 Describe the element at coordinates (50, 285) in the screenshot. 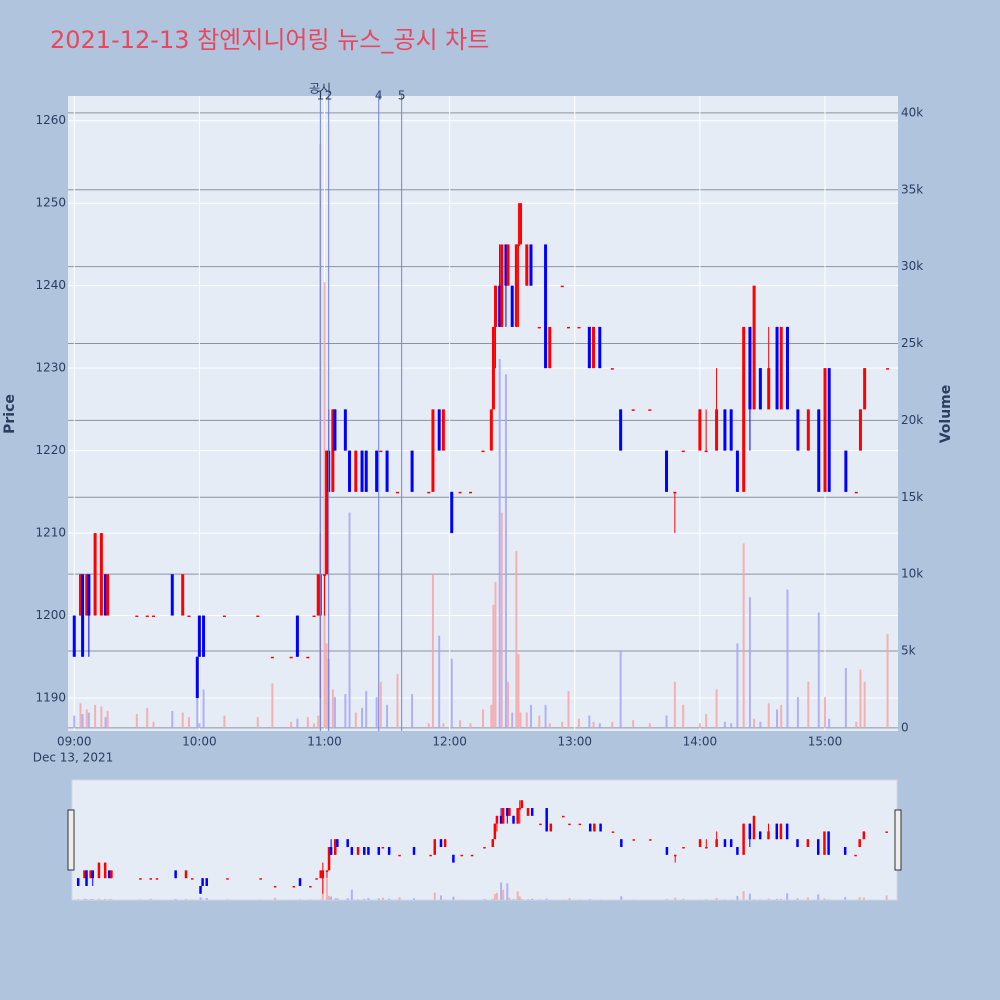

I see `y-tick-label: 1240` at that location.